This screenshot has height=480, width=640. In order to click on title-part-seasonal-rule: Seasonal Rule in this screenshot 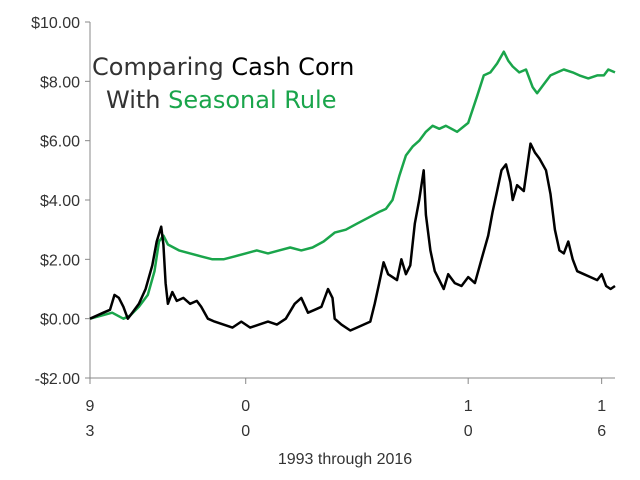, I will do `click(252, 100)`.